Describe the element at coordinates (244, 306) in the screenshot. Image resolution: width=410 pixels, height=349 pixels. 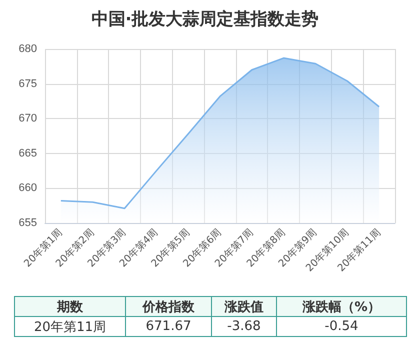
I see `text: 涨跌值` at that location.